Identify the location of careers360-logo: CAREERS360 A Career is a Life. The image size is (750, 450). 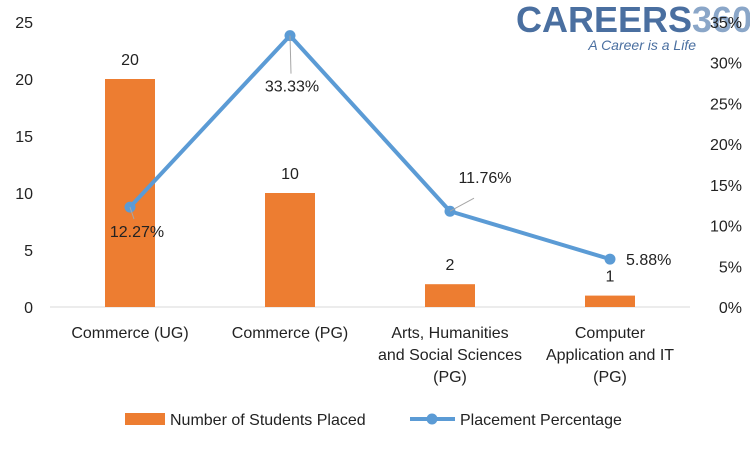
(633, 26).